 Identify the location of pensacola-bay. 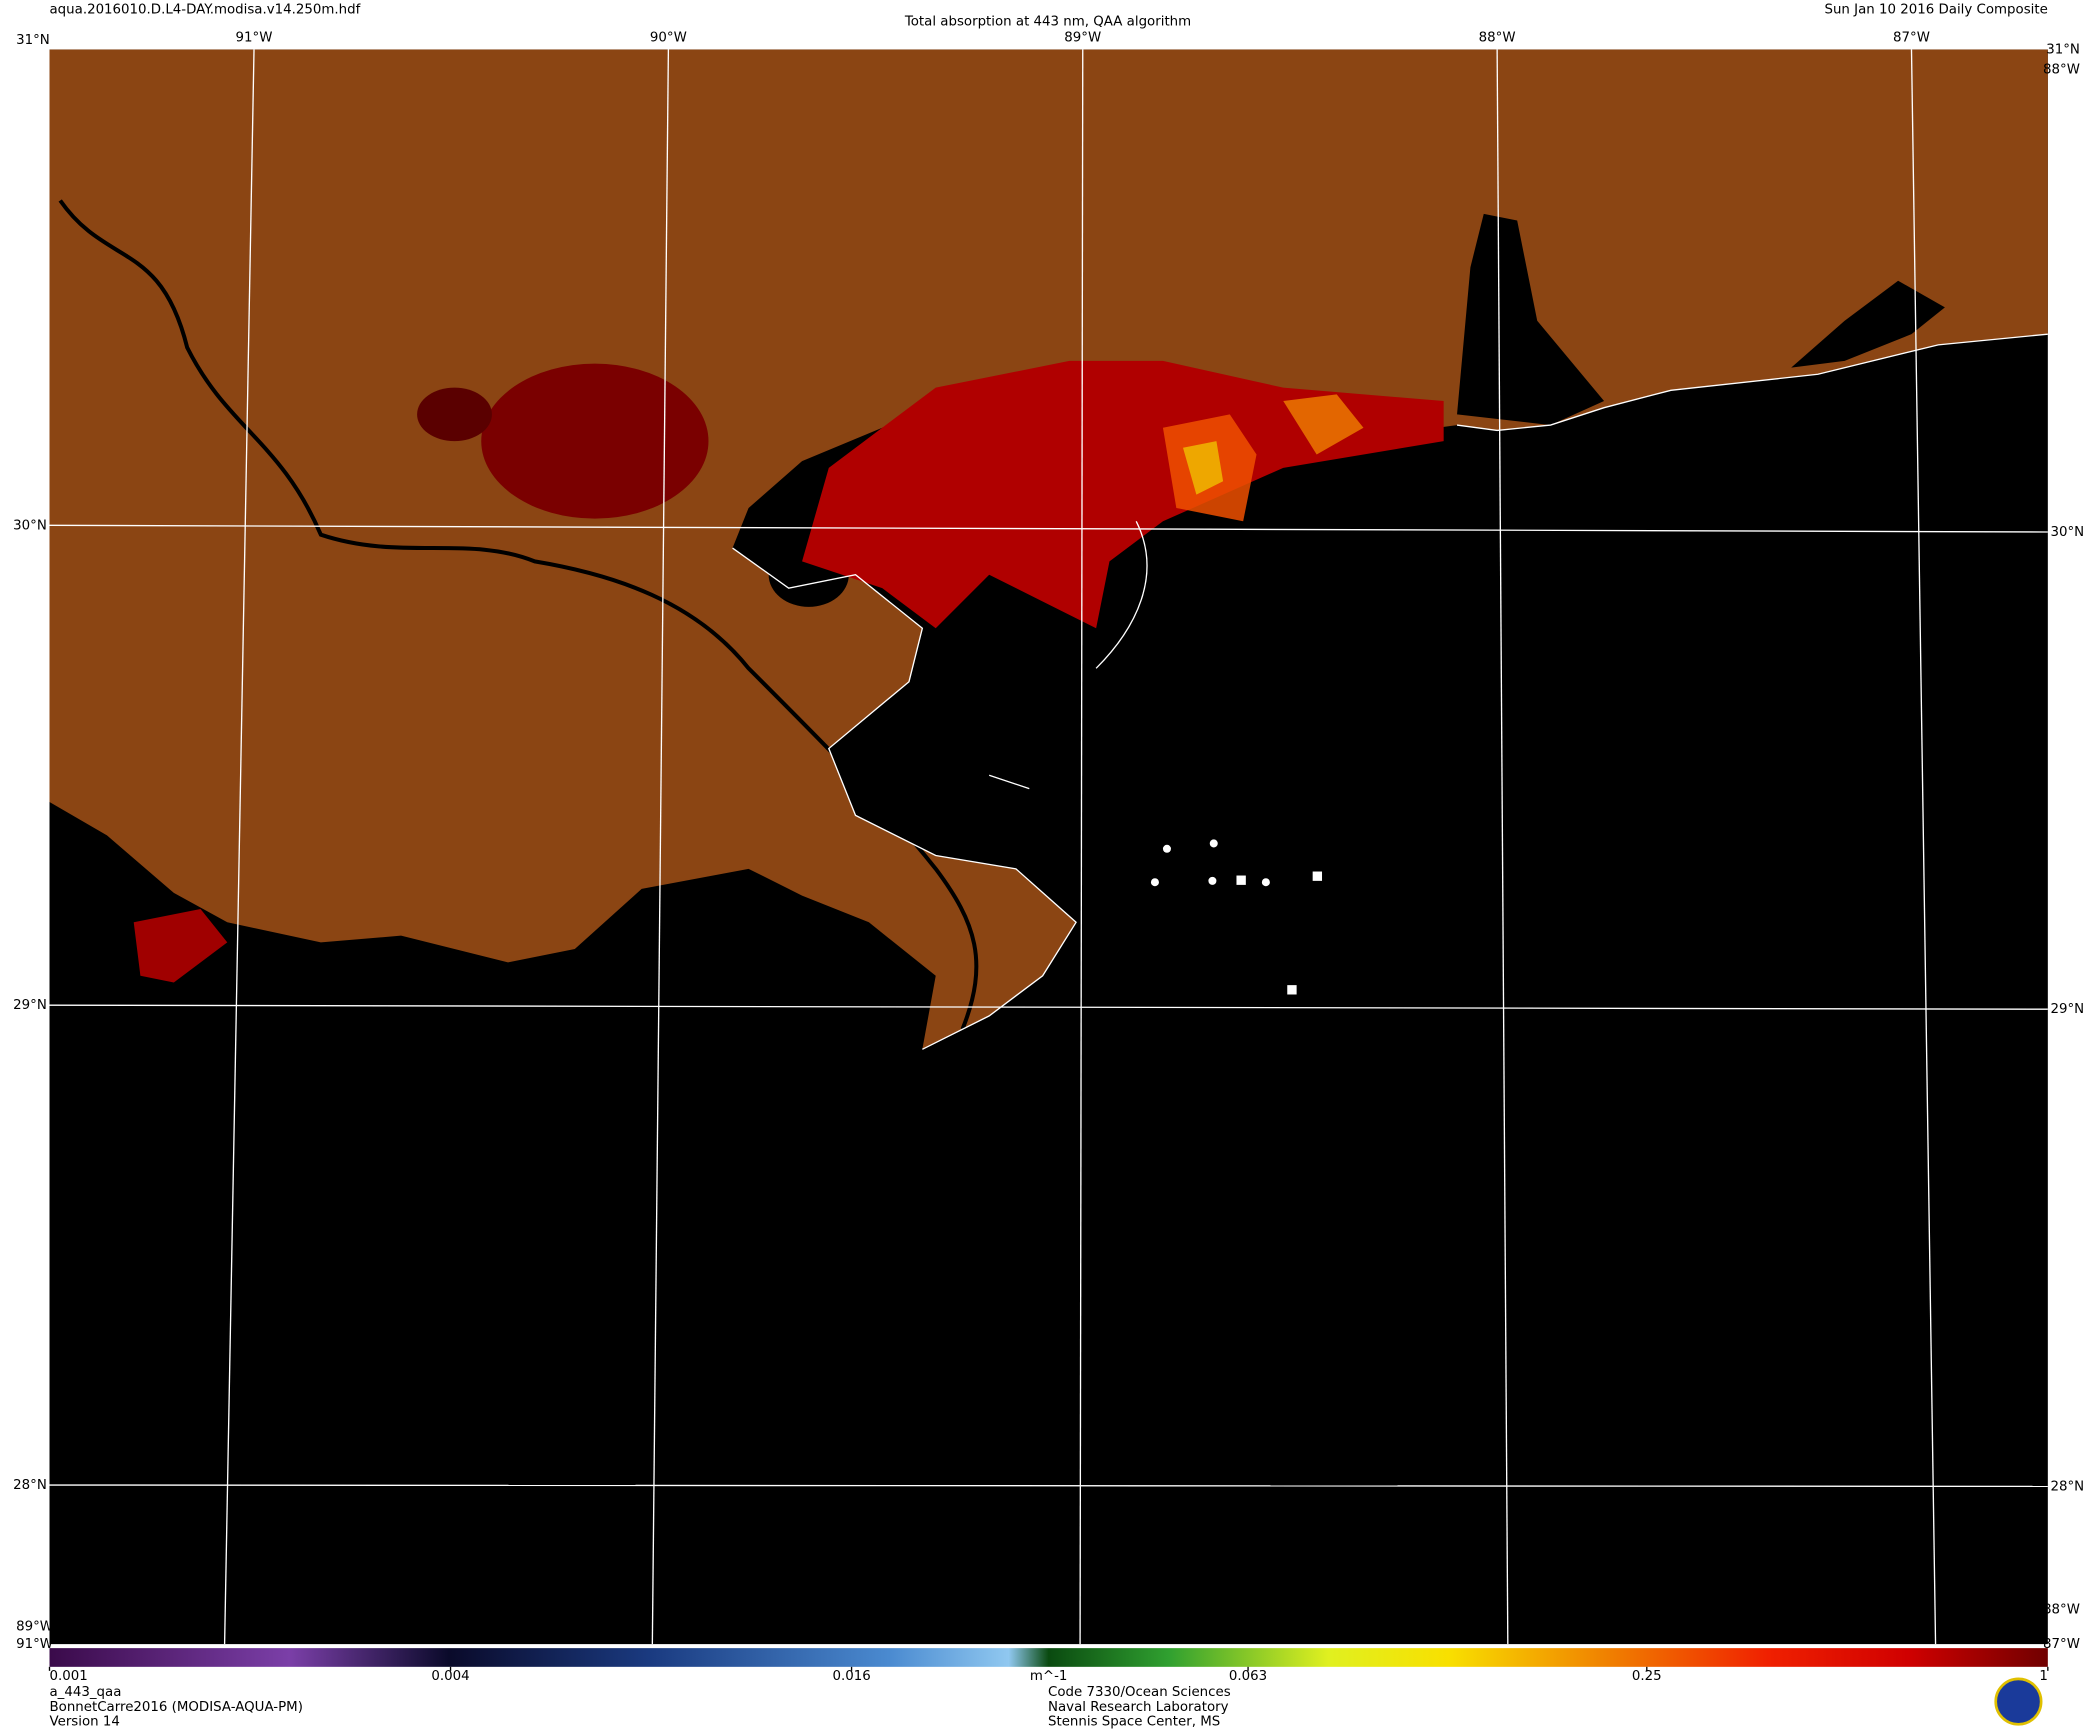
(1868, 324).